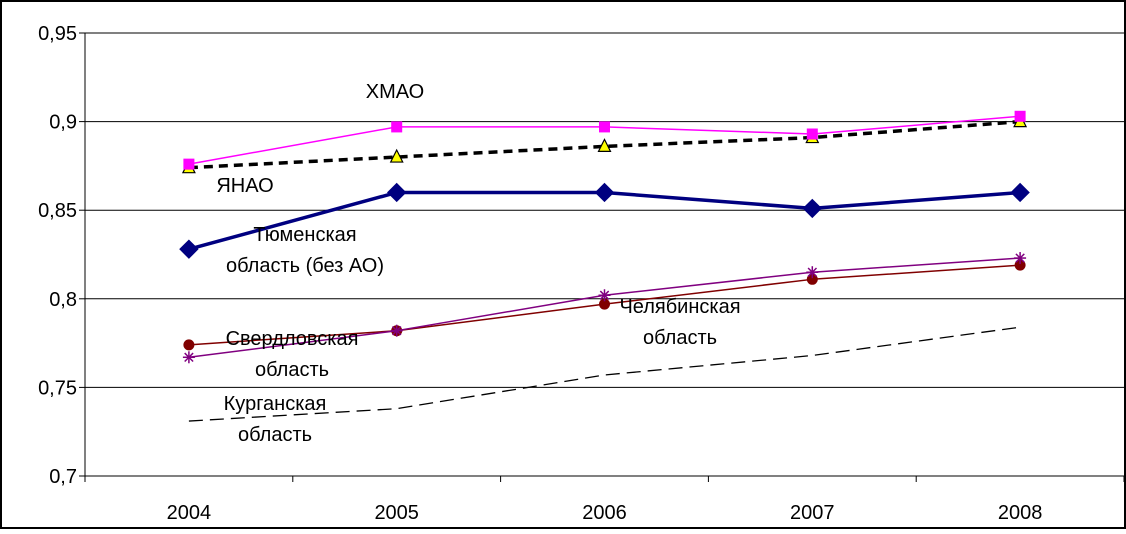 The height and width of the screenshot is (534, 1126). What do you see at coordinates (1020, 513) in the screenshot?
I see `x-tick-label: 2008` at bounding box center [1020, 513].